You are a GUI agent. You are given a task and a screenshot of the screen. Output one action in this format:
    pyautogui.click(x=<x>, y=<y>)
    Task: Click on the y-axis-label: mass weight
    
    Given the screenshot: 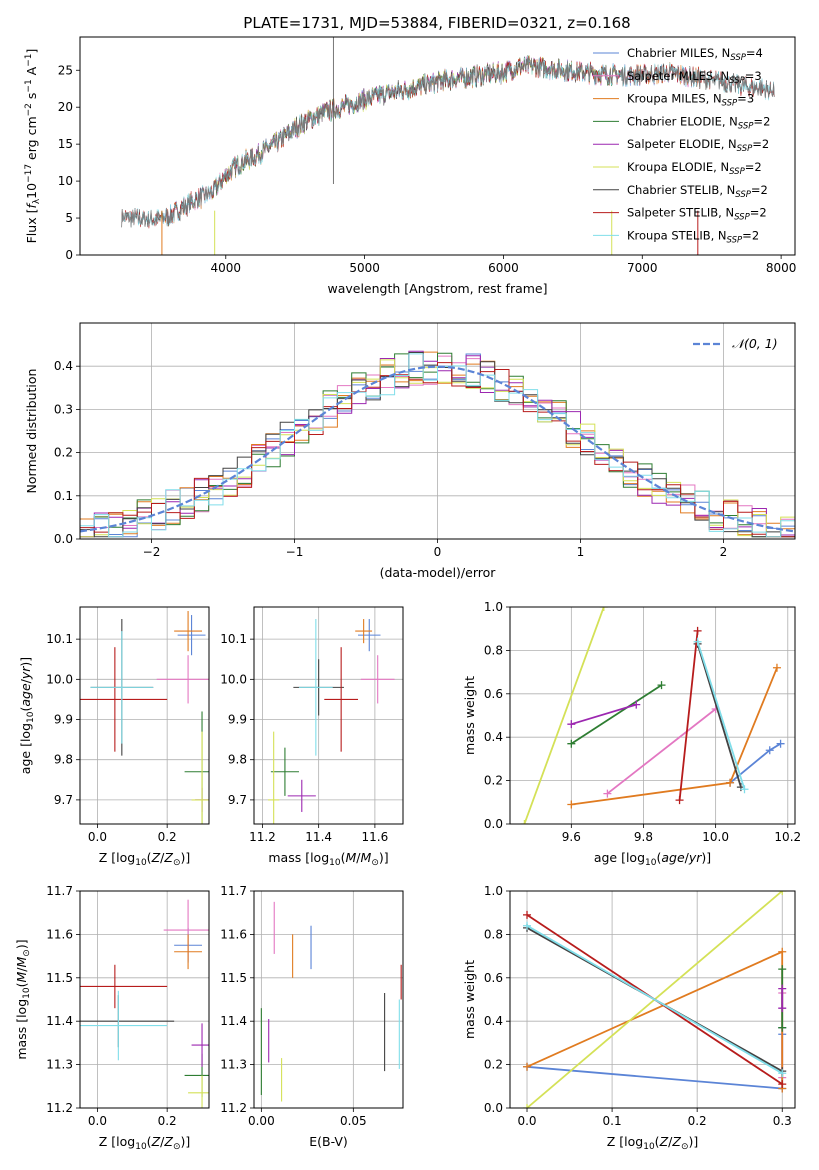 What is the action you would take?
    pyautogui.click(x=469, y=715)
    